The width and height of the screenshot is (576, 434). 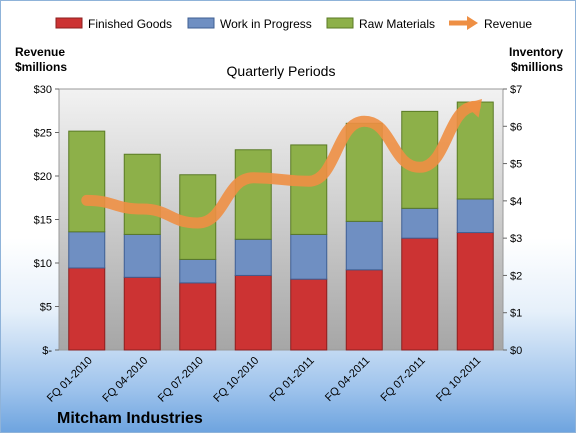 I want to click on legend-label-revenue: Revenue, so click(x=508, y=24).